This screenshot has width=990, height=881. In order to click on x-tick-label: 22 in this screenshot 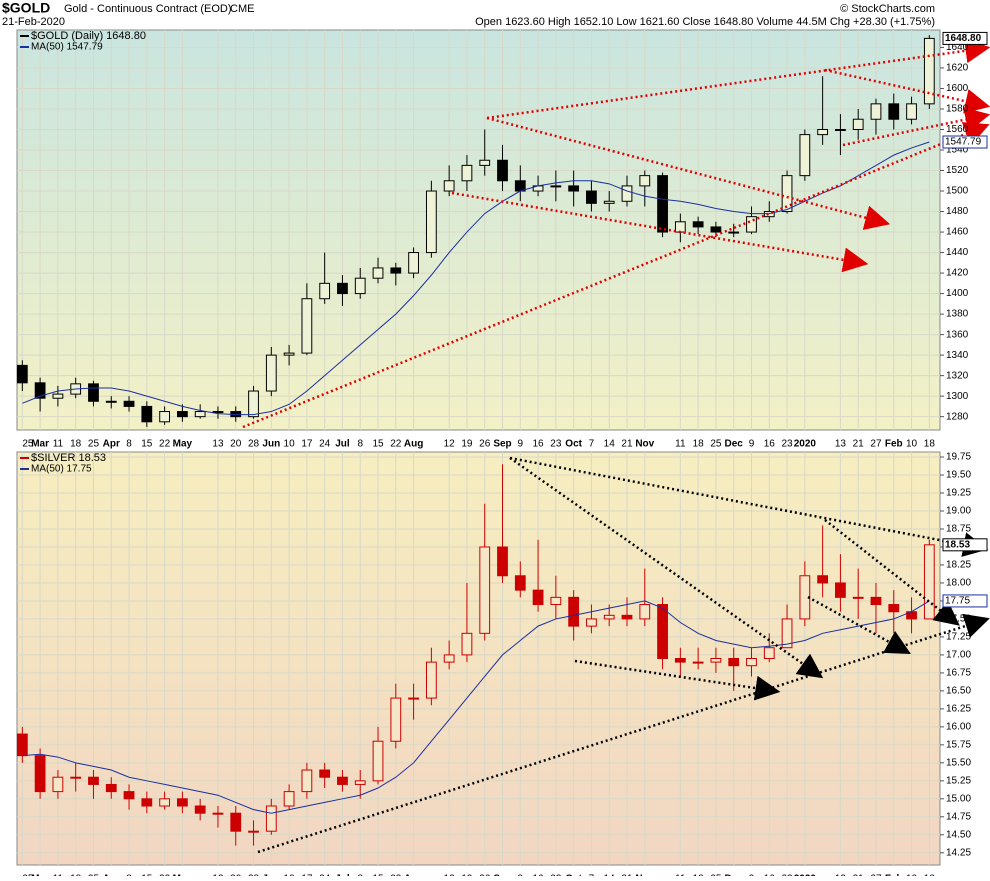, I will do `click(396, 444)`.